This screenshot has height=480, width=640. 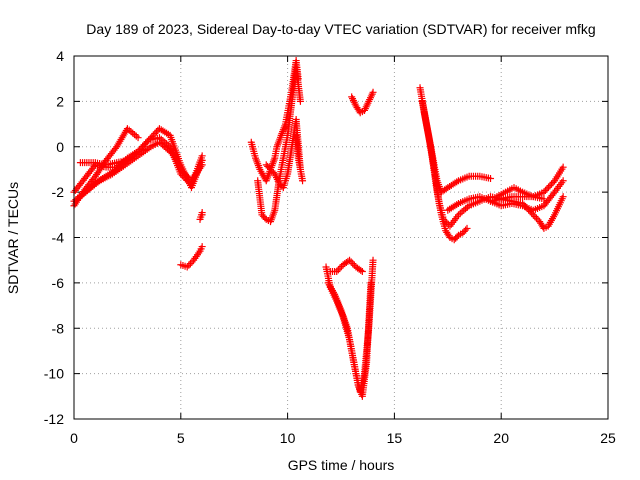 What do you see at coordinates (288, 438) in the screenshot?
I see `x-tick-label: 10` at bounding box center [288, 438].